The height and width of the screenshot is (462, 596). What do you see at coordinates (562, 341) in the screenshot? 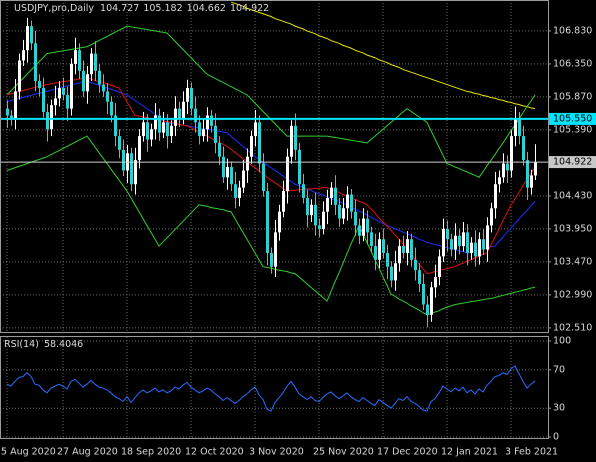
I see `y-tick-label: 100` at bounding box center [562, 341].